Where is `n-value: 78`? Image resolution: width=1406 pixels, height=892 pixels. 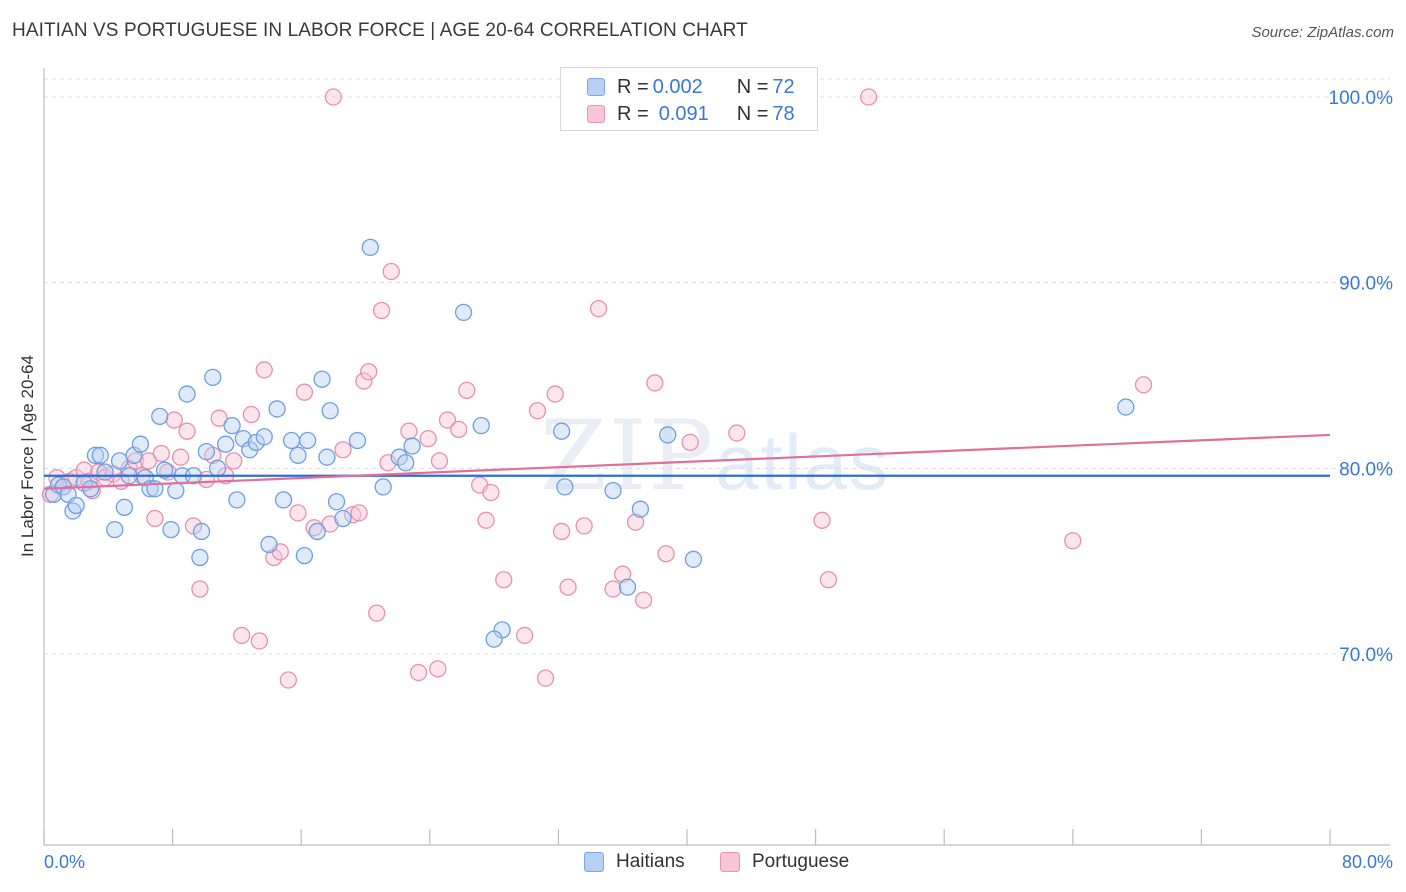
n-value: 78 is located at coordinates (783, 113).